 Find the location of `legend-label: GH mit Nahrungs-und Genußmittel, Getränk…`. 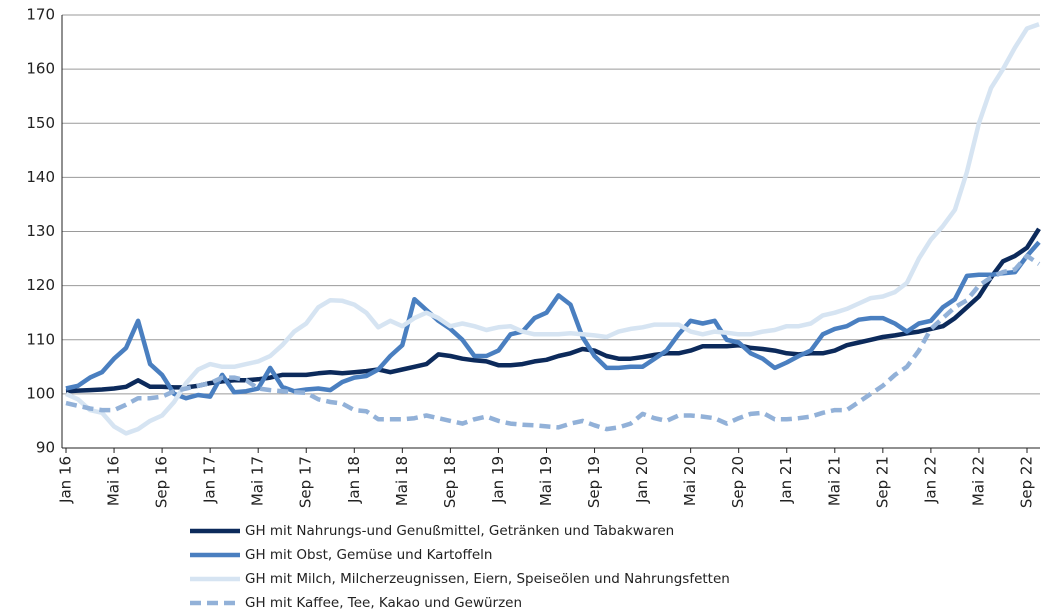

legend-label: GH mit Nahrungs-und Genußmittel, Getränk… is located at coordinates (459, 531).